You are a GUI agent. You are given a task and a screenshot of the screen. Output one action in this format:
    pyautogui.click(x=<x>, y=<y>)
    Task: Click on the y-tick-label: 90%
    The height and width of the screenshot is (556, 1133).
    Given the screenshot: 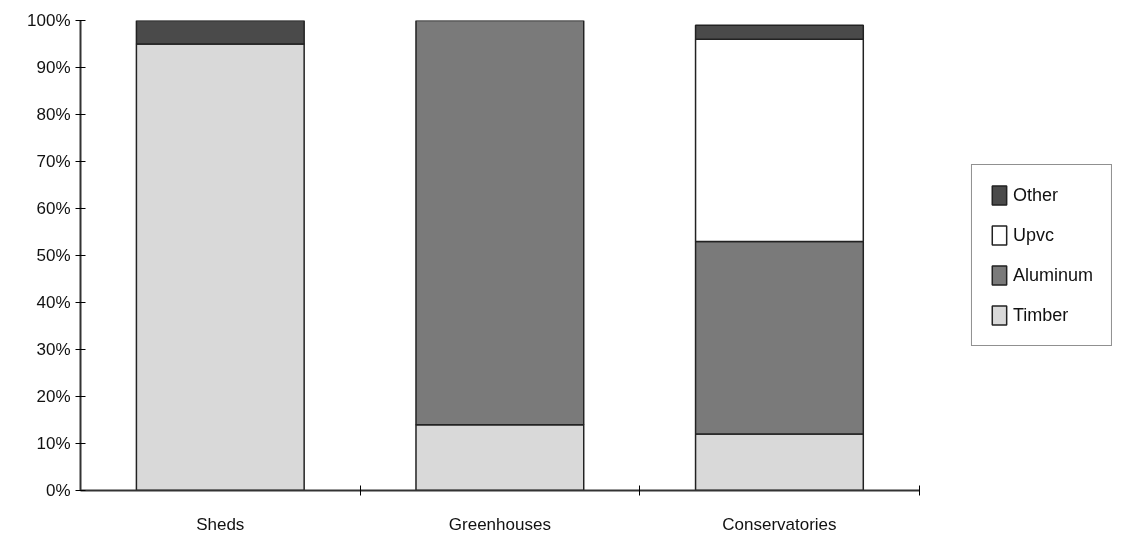 What is the action you would take?
    pyautogui.click(x=53, y=67)
    